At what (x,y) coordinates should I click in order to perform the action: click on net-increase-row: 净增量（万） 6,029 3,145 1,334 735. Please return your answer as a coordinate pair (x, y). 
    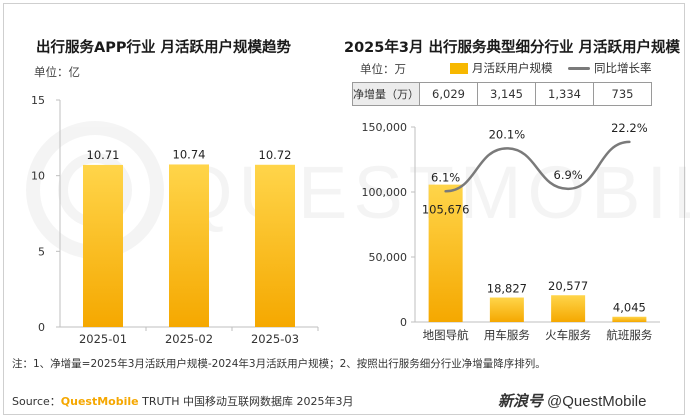
    Looking at the image, I should click on (502, 94).